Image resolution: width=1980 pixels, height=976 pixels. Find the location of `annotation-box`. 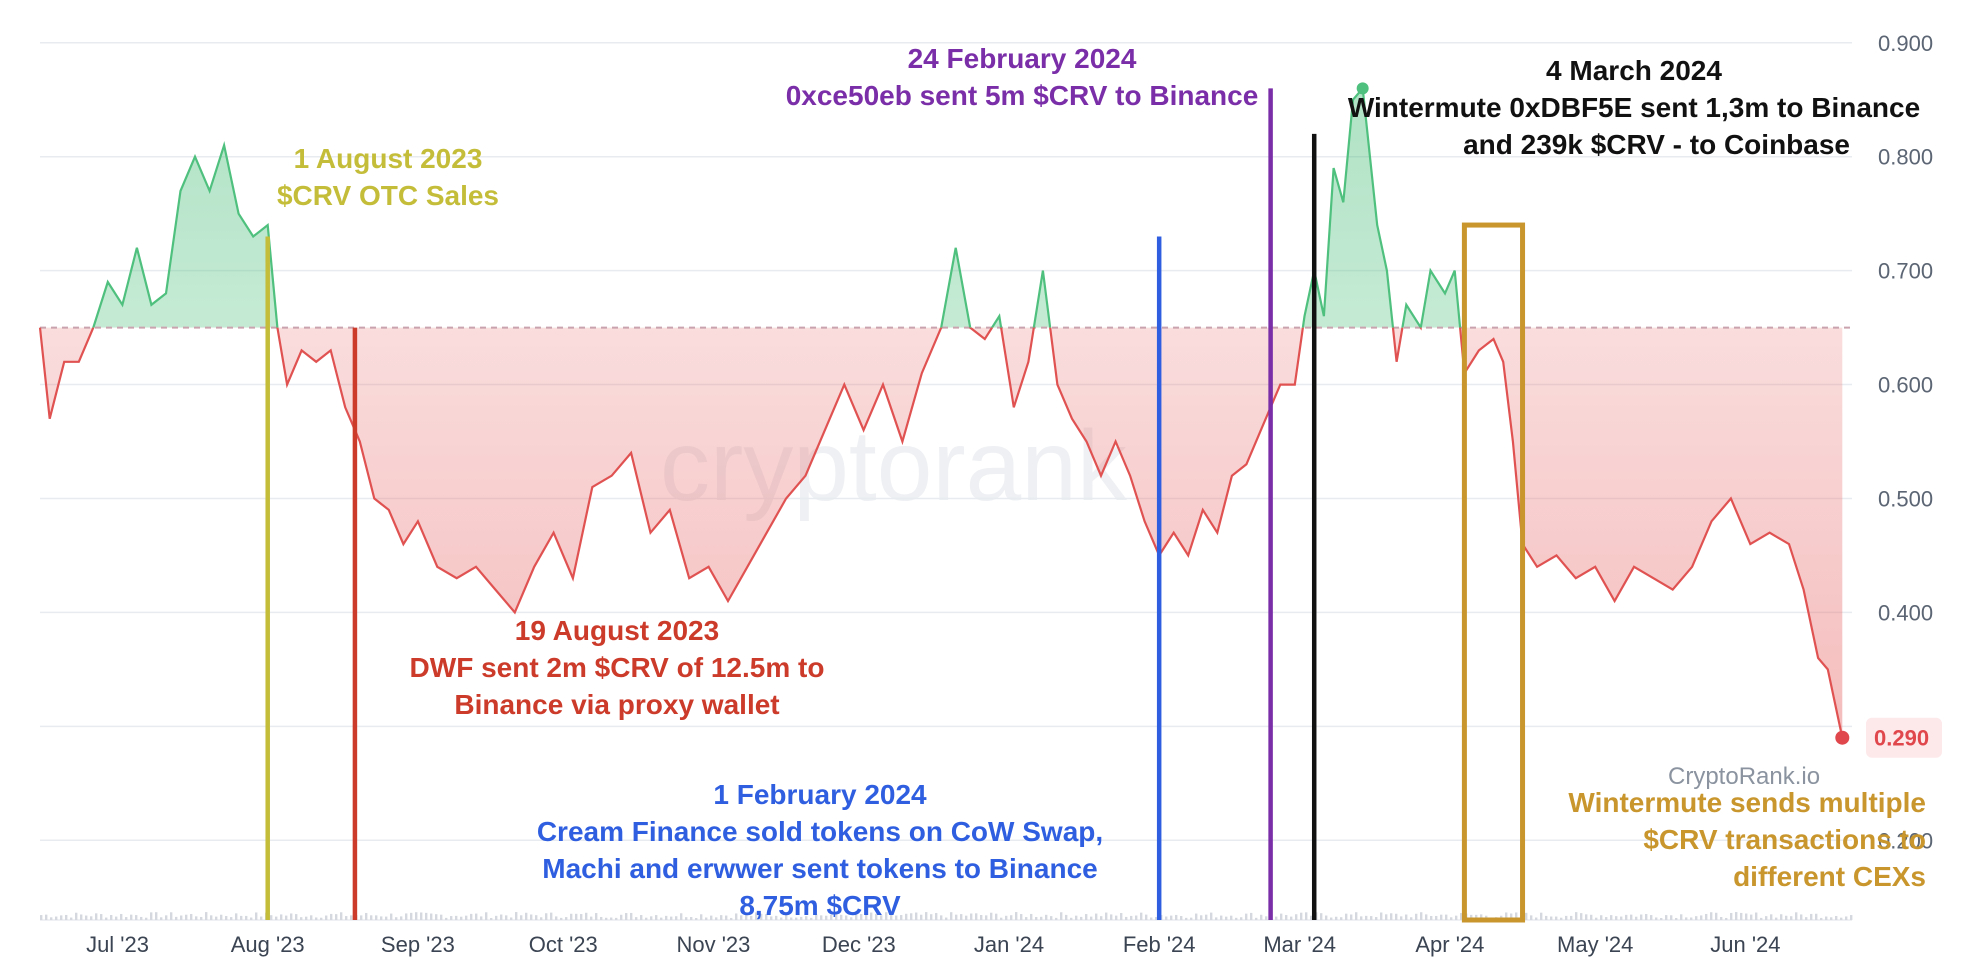

annotation-box is located at coordinates (1493, 572).